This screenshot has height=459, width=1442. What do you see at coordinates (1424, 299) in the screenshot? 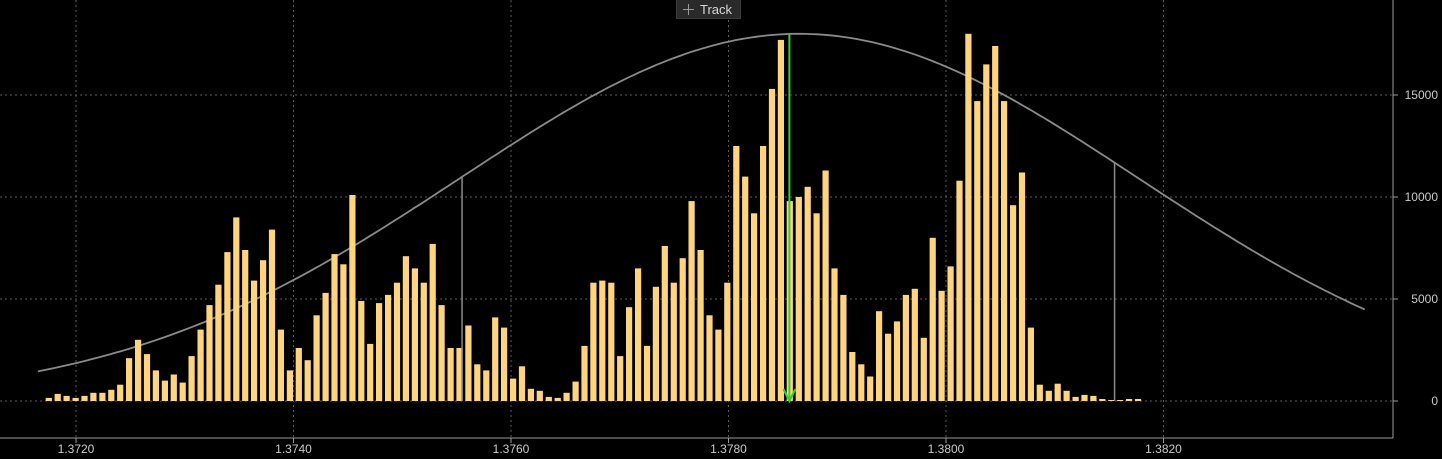
I see `y-tick-label: 5000` at bounding box center [1424, 299].